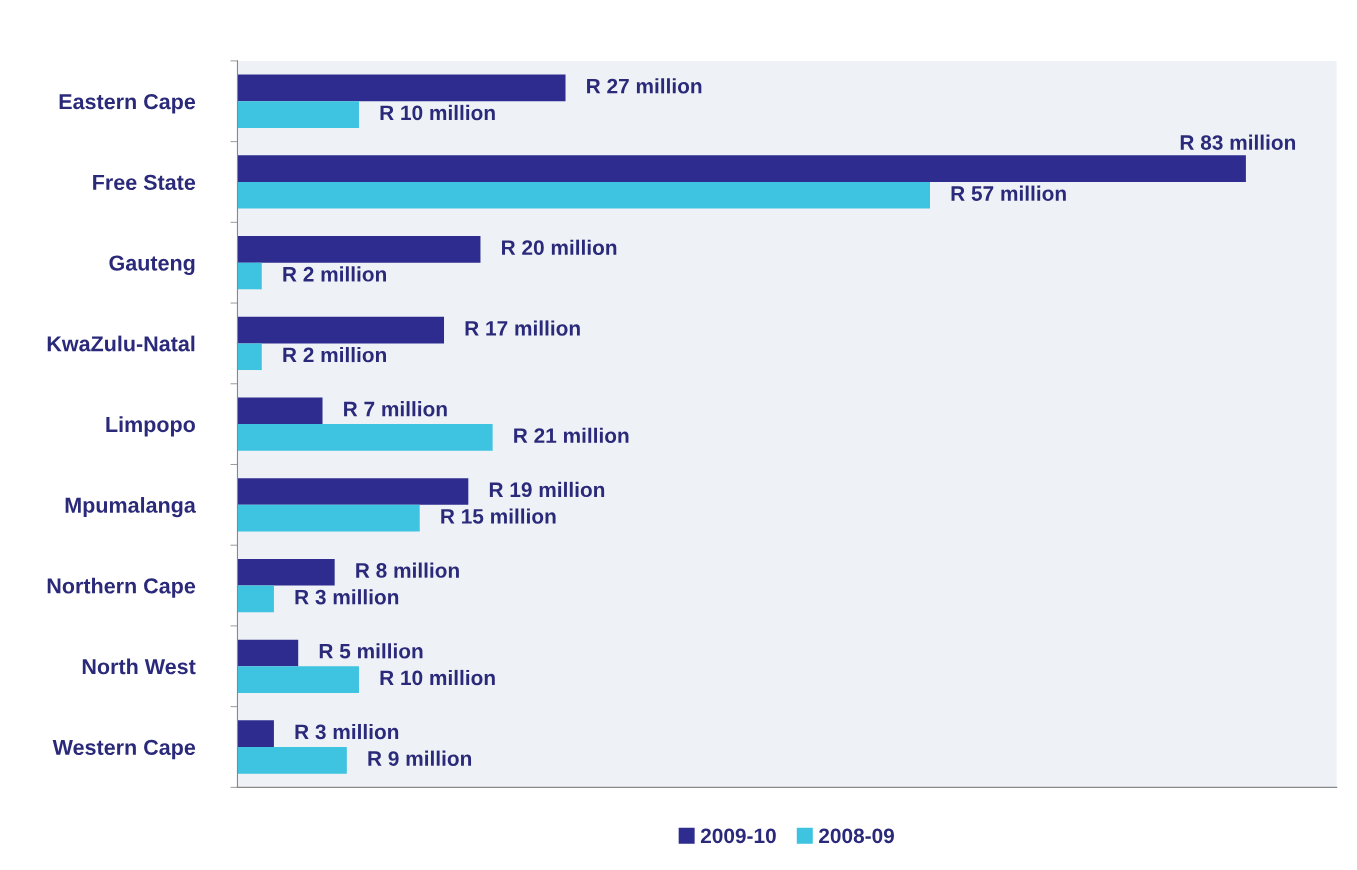 Image resolution: width=1357 pixels, height=870 pixels. I want to click on y-tick-label: Northern Cape, so click(121, 587).